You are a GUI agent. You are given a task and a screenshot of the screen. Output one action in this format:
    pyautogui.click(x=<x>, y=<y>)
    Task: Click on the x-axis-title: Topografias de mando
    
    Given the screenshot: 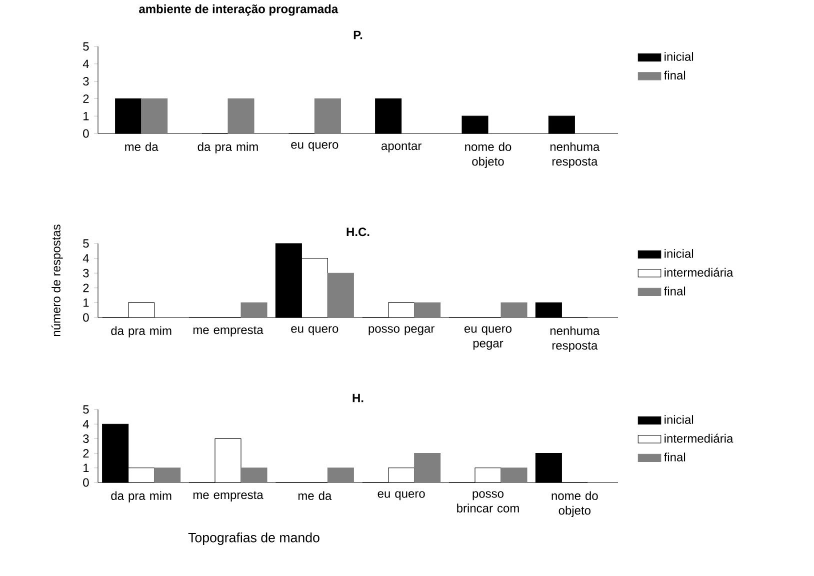 What is the action you would take?
    pyautogui.click(x=254, y=538)
    